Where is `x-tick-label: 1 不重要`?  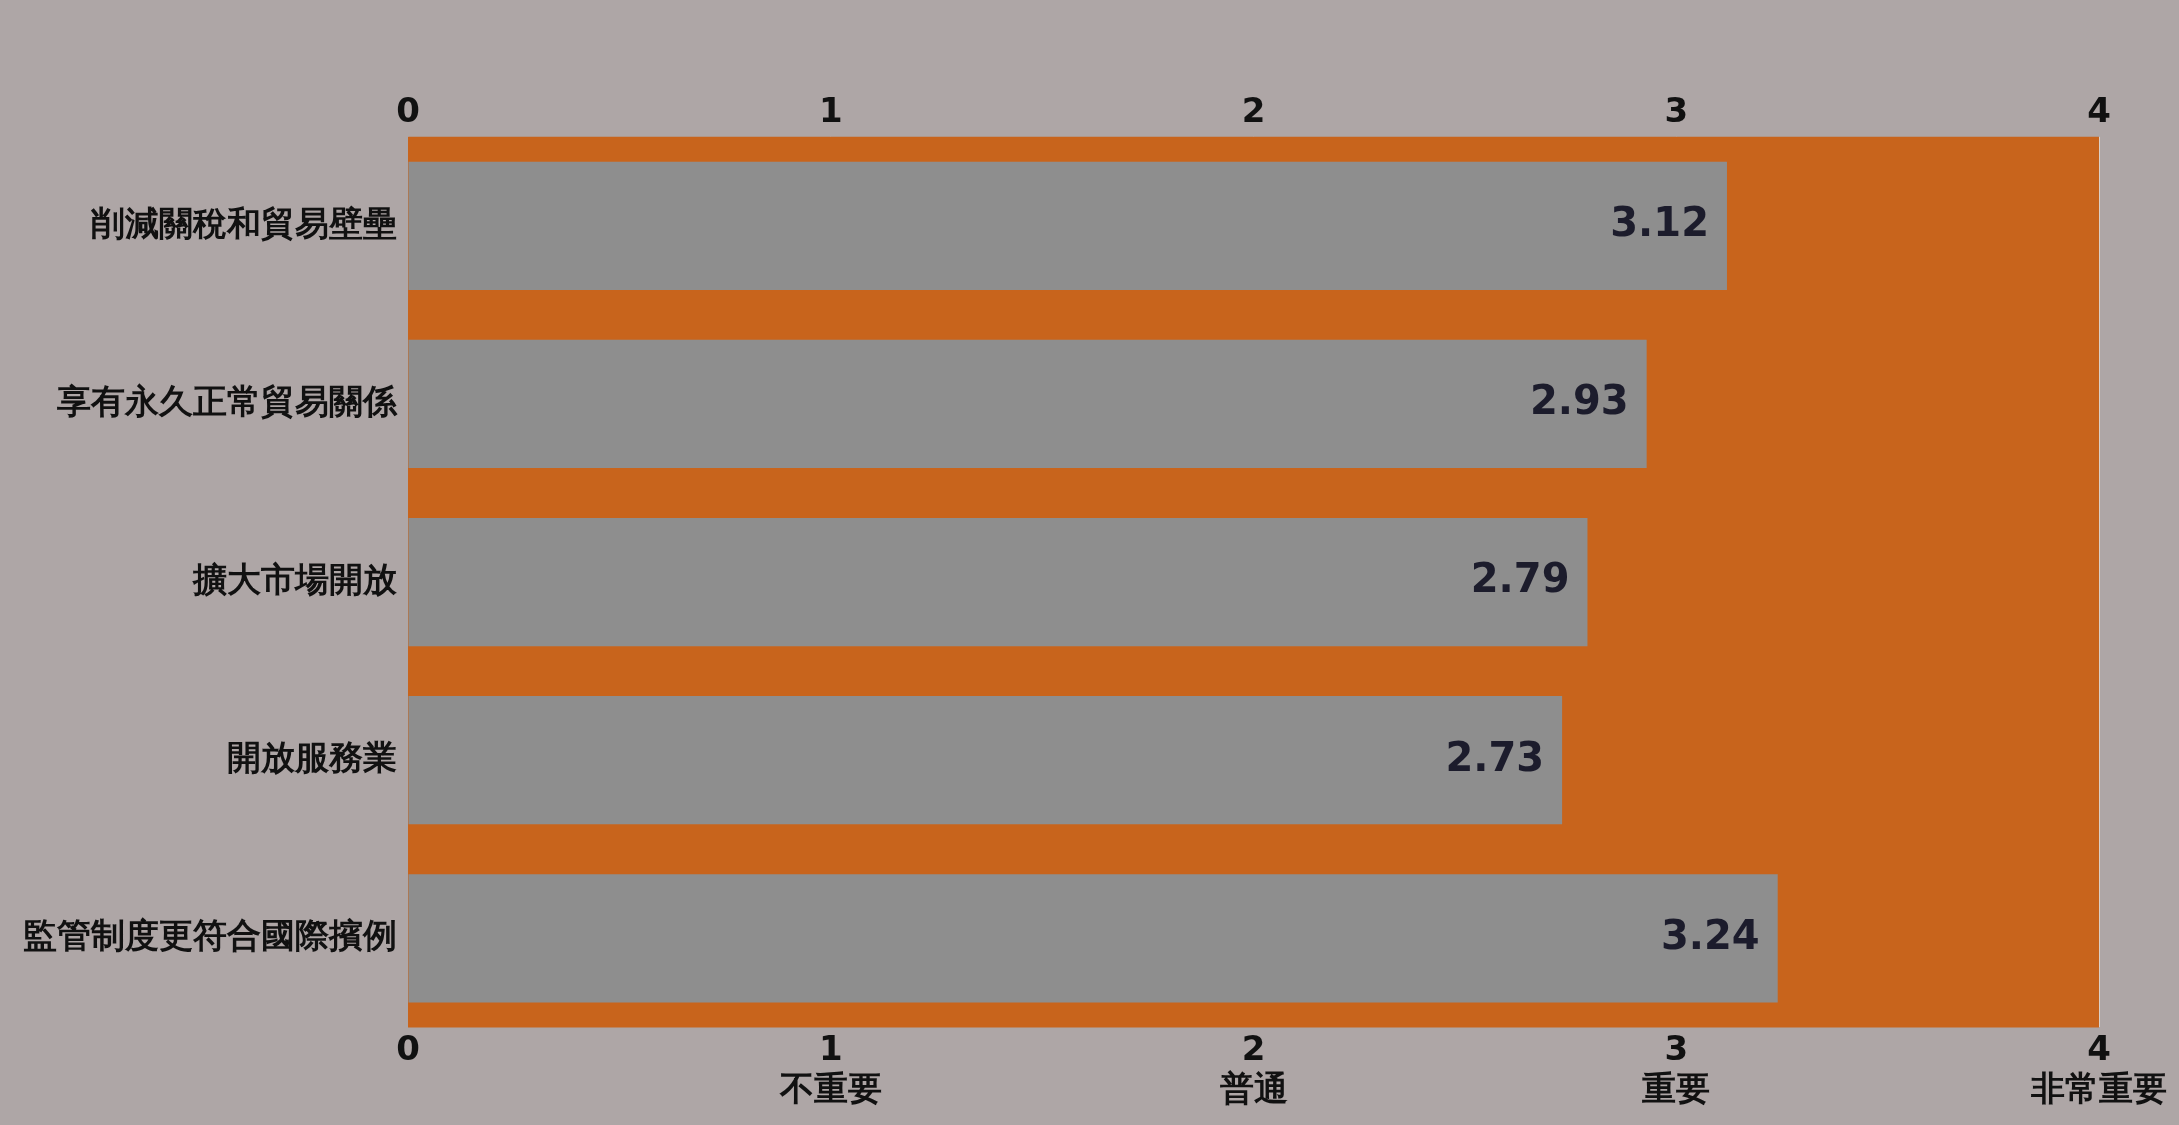 x-tick-label: 1 不重要 is located at coordinates (830, 1068).